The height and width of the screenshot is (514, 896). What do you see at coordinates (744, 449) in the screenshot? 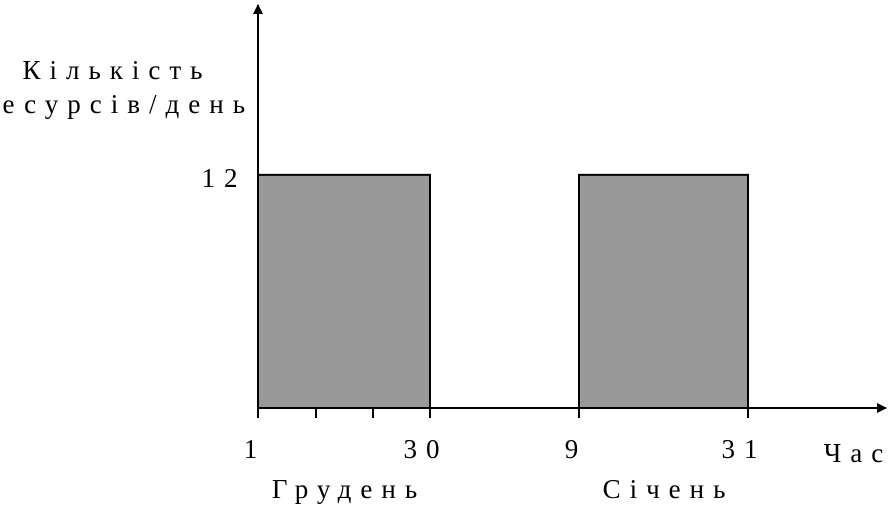
I see `x-tick-label: 31` at bounding box center [744, 449].